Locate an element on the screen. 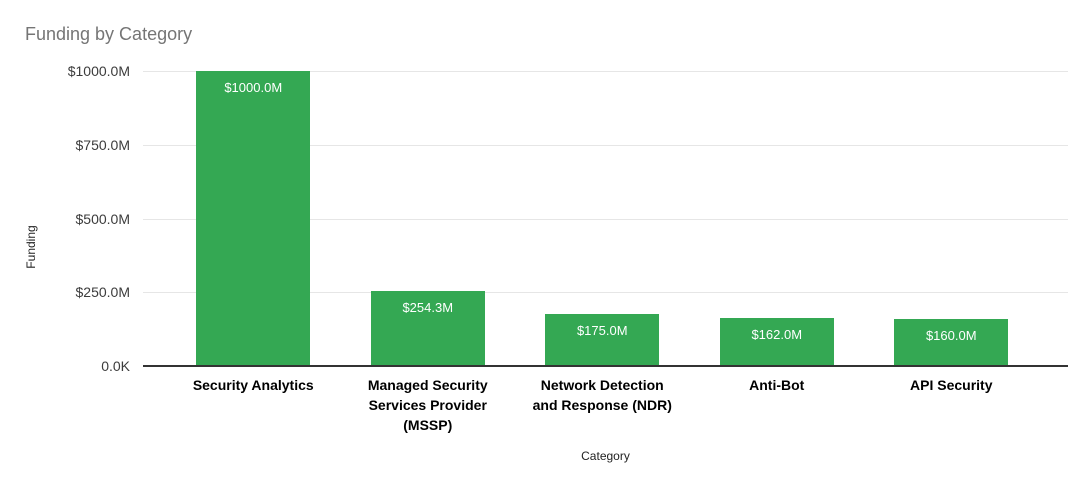 This screenshot has width=1092, height=489. x-axis-baseline is located at coordinates (605, 366).